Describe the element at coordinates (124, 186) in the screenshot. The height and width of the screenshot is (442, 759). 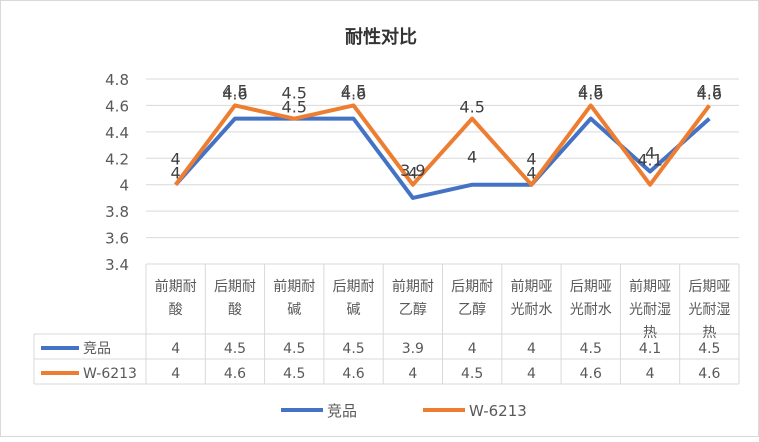
I see `y-tick-label: 4` at that location.